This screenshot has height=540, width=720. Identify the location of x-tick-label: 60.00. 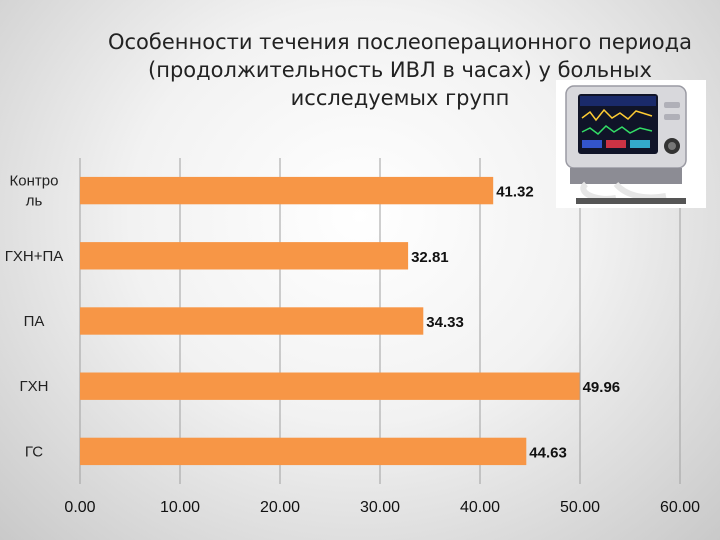
(680, 507).